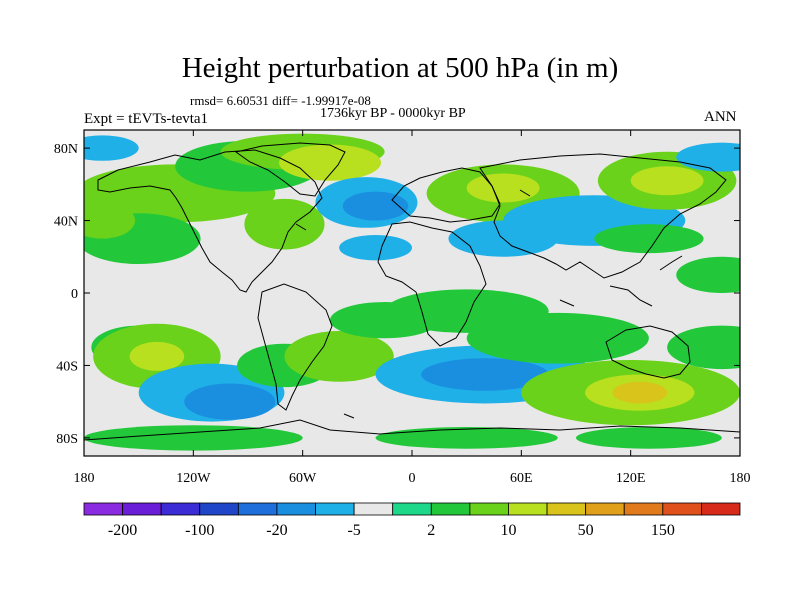  Describe the element at coordinates (122, 530) in the screenshot. I see `colorbar-label: -200` at that location.